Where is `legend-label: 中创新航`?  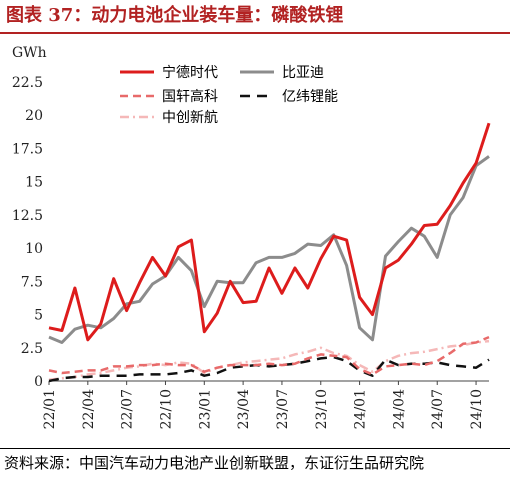 legend-label: 中创新航 is located at coordinates (190, 118).